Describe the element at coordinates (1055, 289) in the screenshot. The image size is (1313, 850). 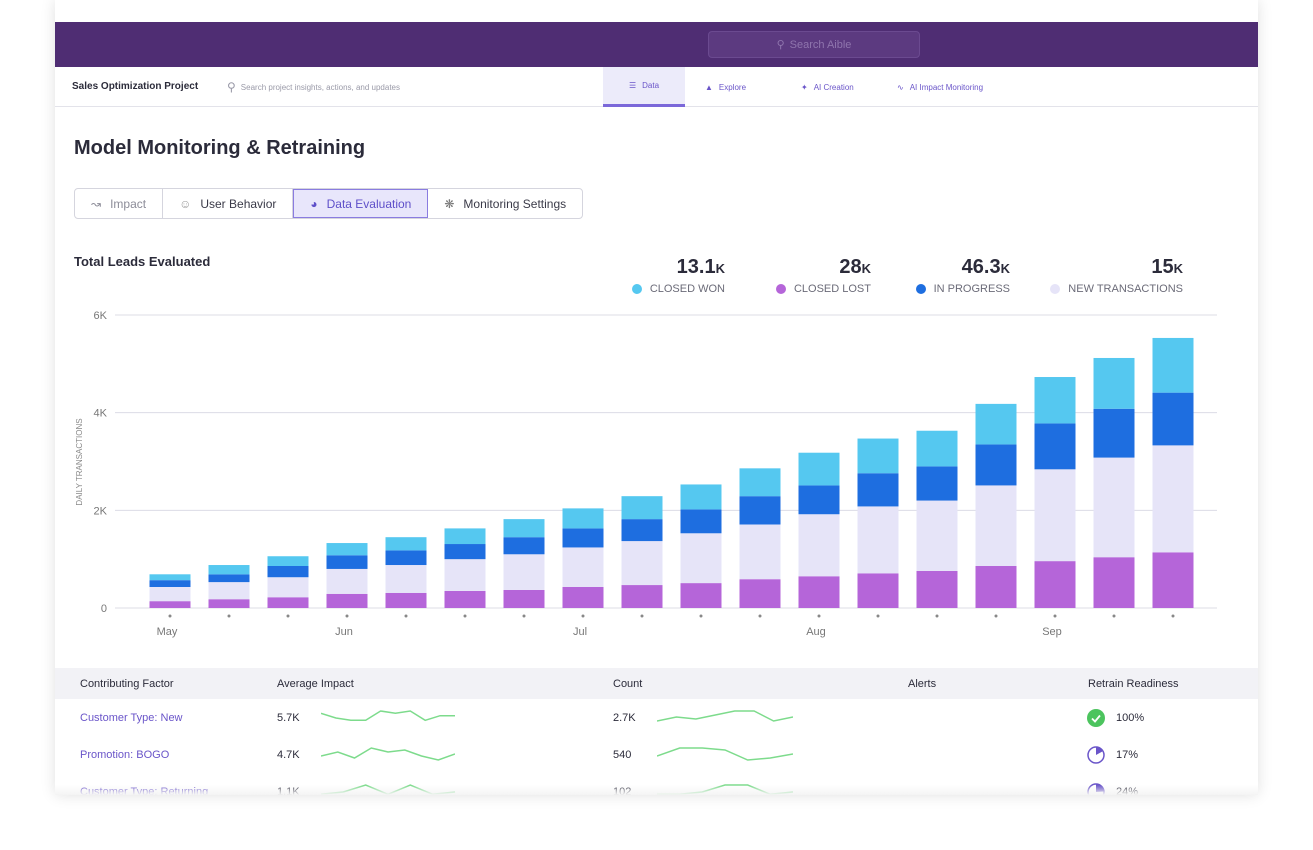
I see `legend-swatch` at that location.